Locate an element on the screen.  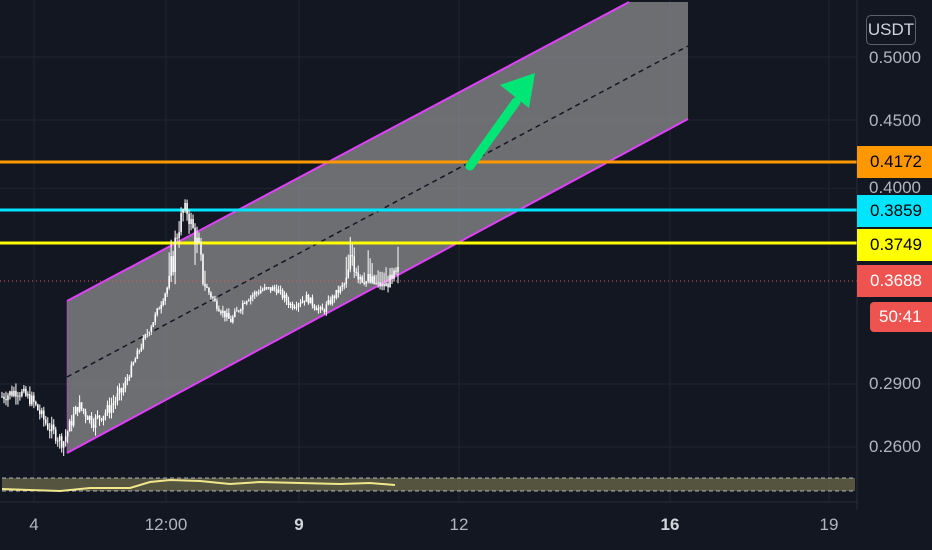
level-price-tag: 0.3859 is located at coordinates (894, 211).